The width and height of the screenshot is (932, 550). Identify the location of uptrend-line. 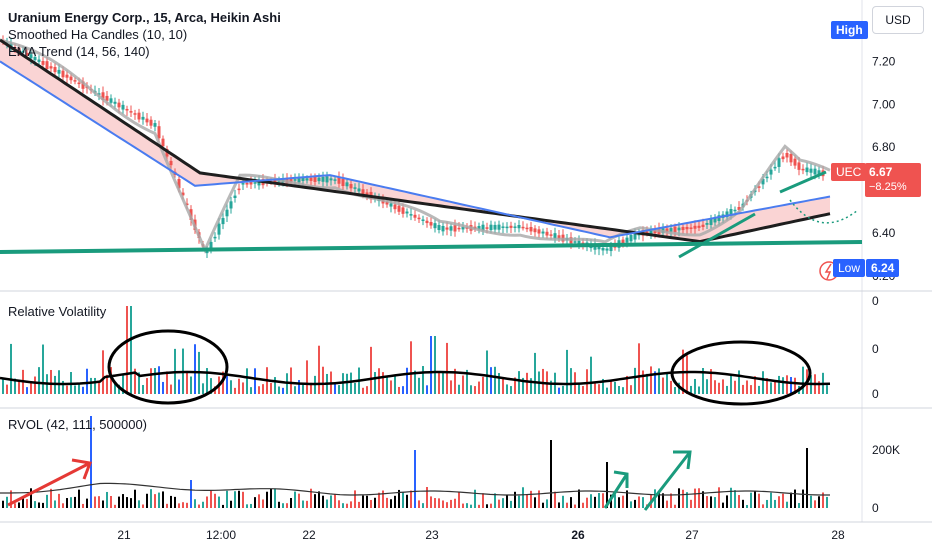
(717, 235).